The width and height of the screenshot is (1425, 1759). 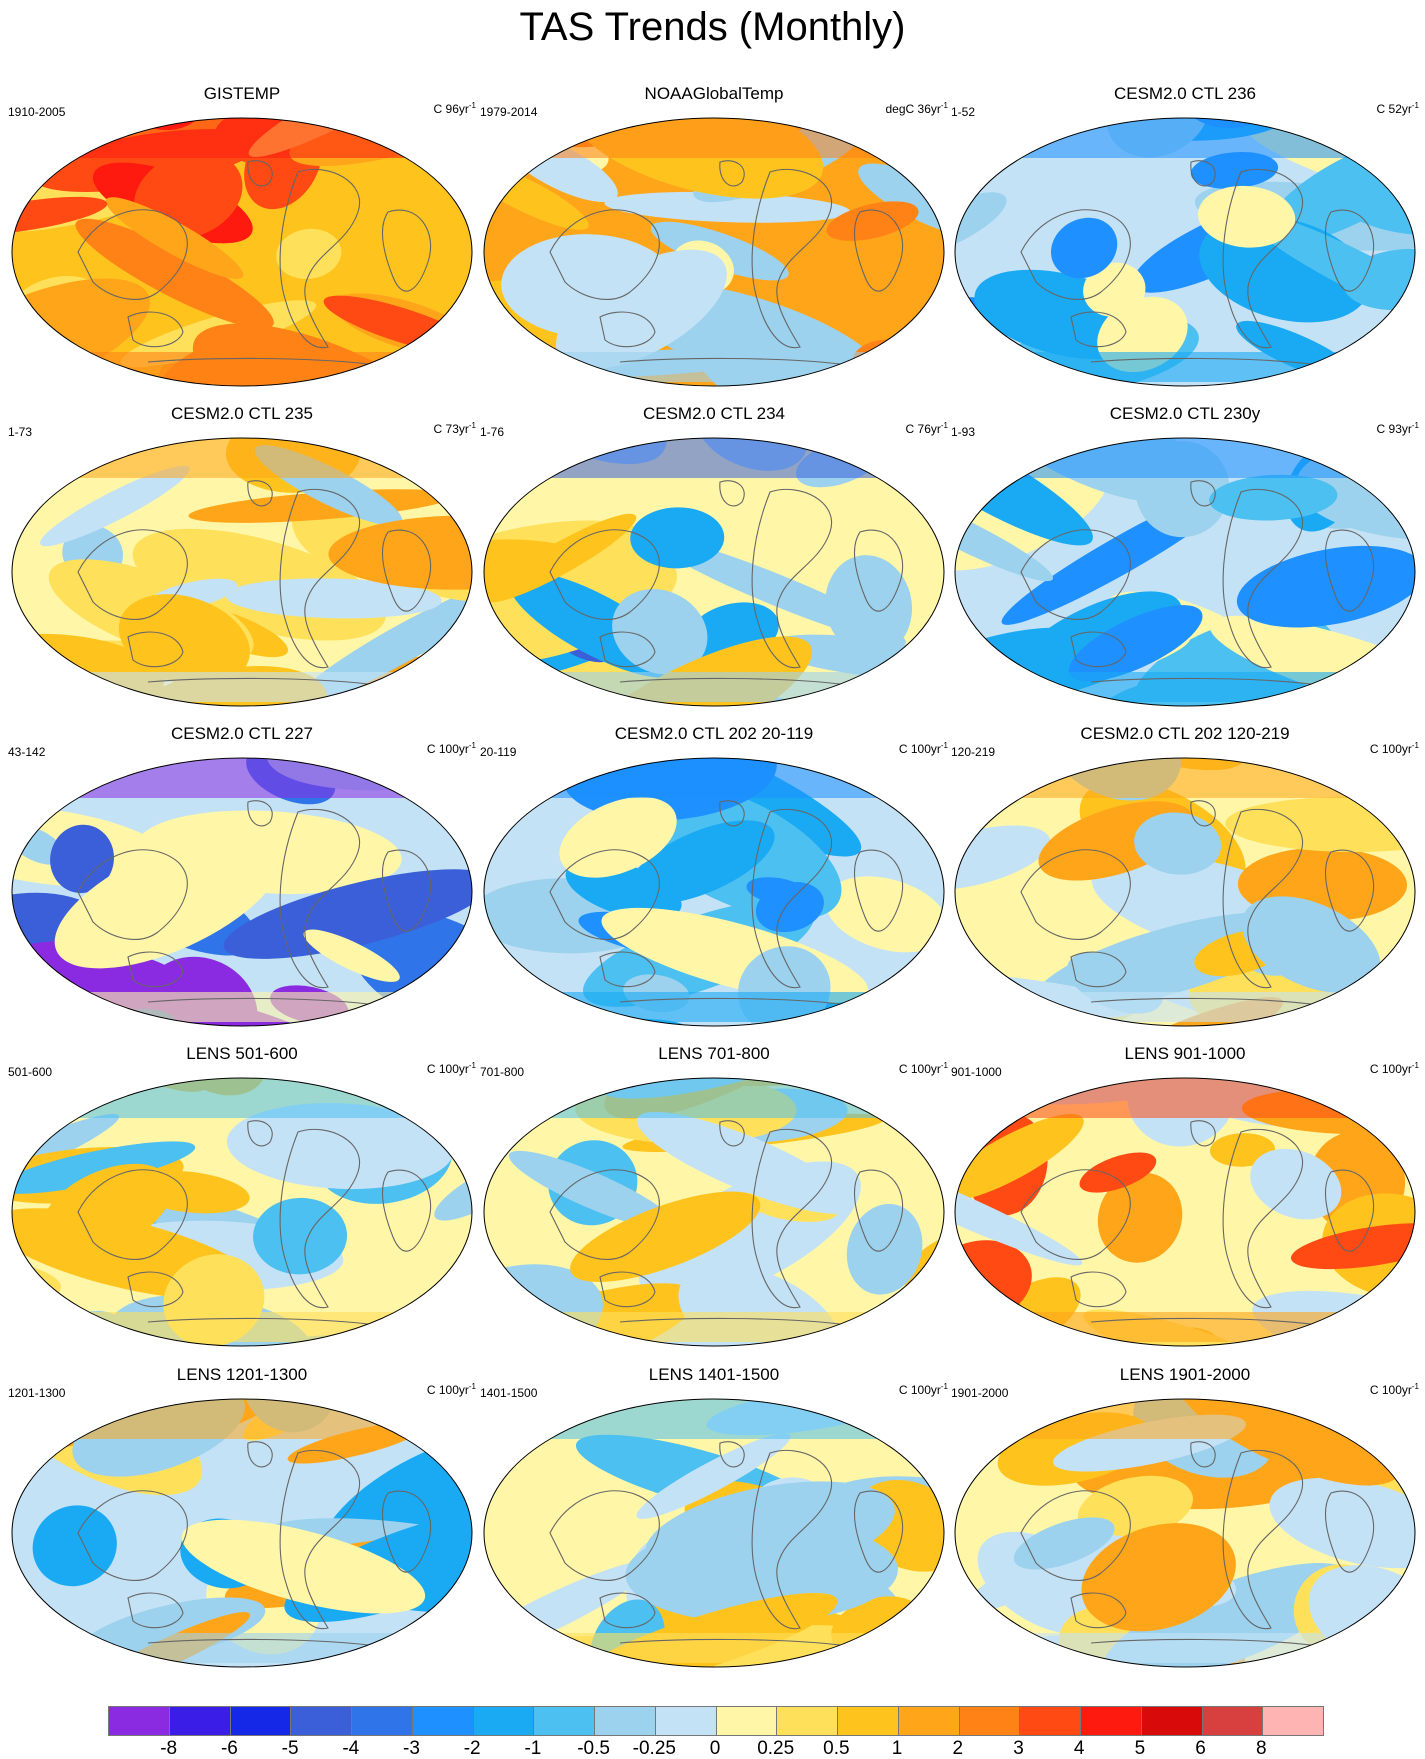 I want to click on panel-period-label: 120-219, so click(x=973, y=752).